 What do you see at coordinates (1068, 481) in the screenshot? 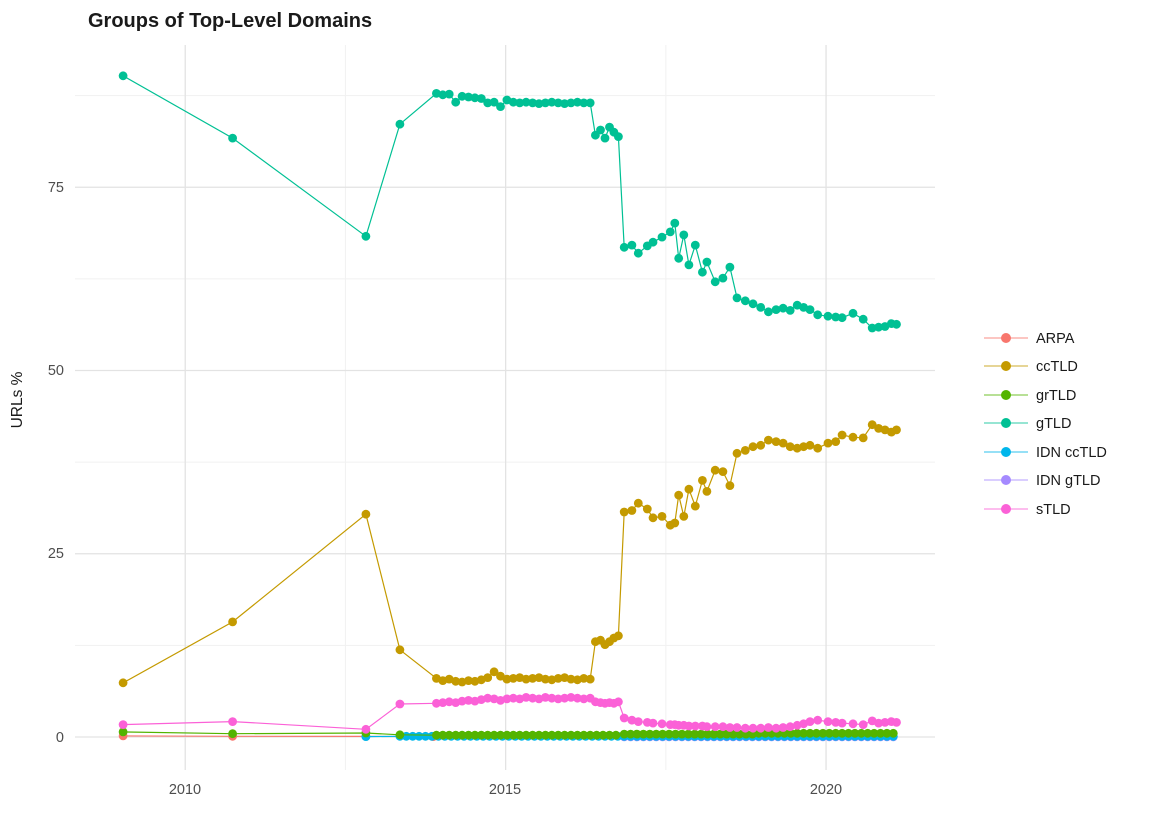
I see `legend-item-label: IDN gTLD` at bounding box center [1068, 481].